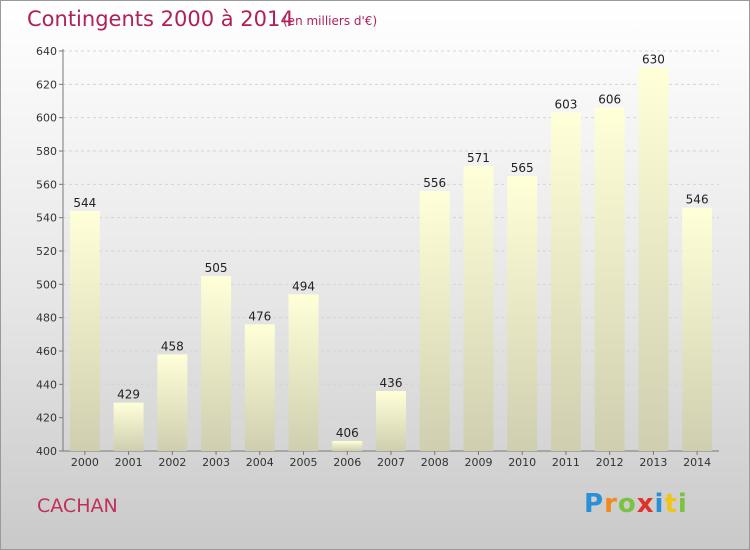 This screenshot has height=550, width=750. What do you see at coordinates (565, 282) in the screenshot?
I see `bar-2011` at bounding box center [565, 282].